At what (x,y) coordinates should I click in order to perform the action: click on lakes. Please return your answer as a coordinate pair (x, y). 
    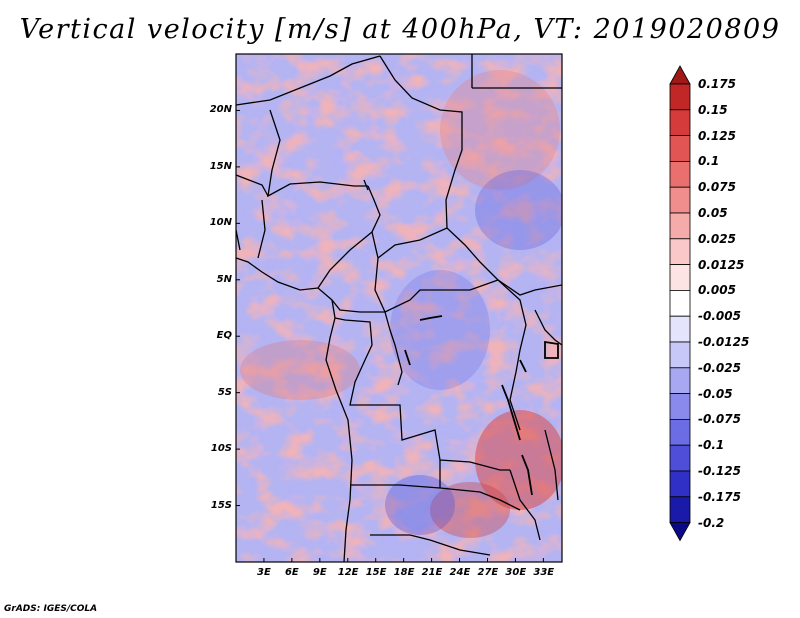
    Looking at the image, I should click on (481, 405).